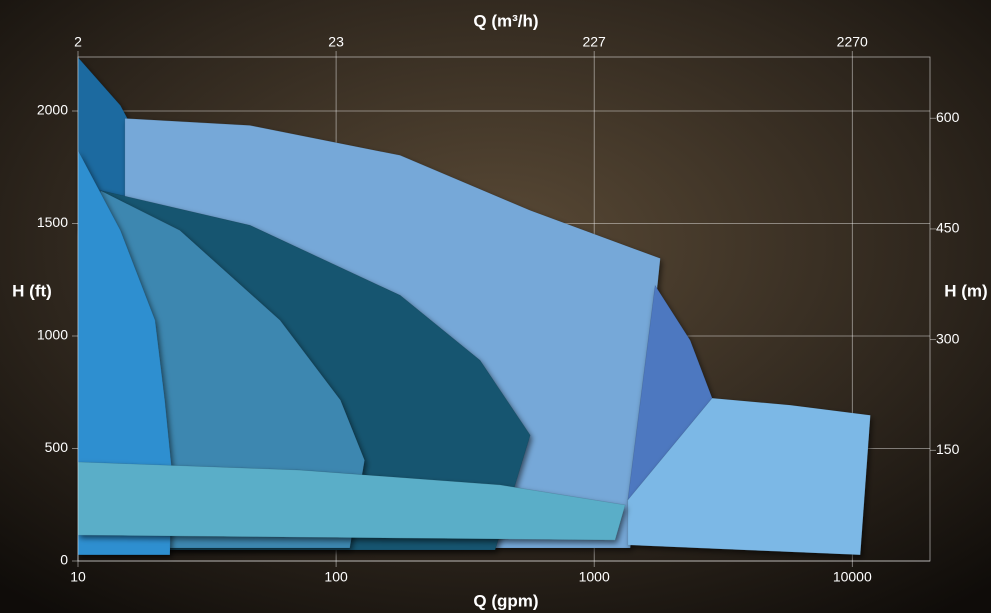 The image size is (991, 613). I want to click on y2-tick-label: 150, so click(948, 449).